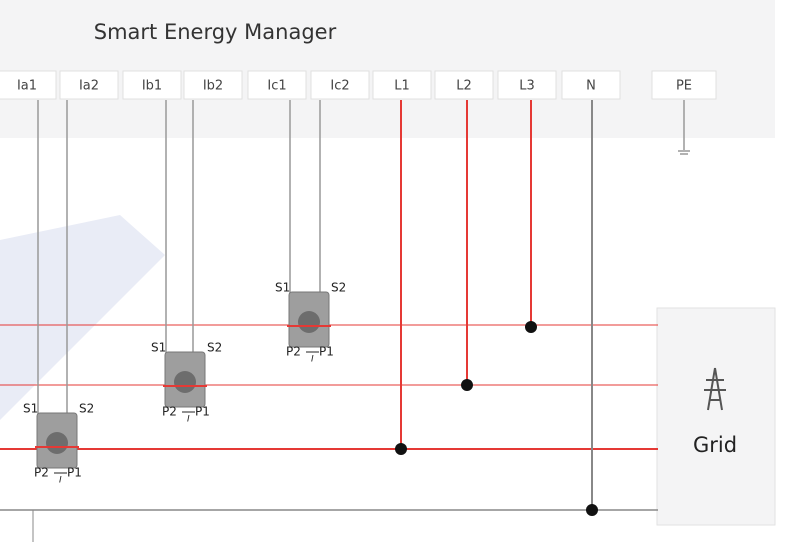 The image size is (794, 546). I want to click on ground-symbol, so click(684, 152).